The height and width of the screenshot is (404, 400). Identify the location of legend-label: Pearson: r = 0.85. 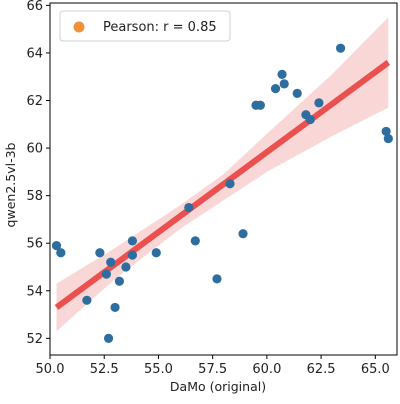
(160, 27).